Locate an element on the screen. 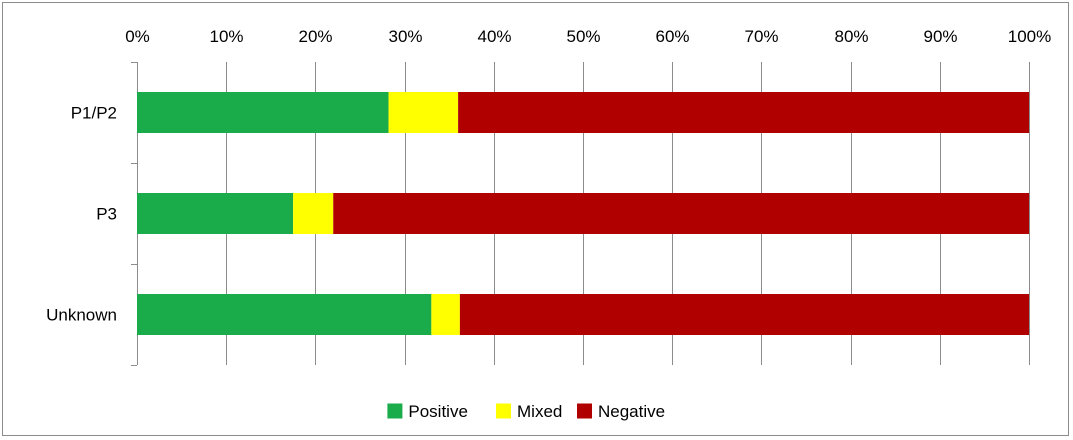 This screenshot has width=1073, height=440. legend-label-positive: Positive is located at coordinates (438, 411).